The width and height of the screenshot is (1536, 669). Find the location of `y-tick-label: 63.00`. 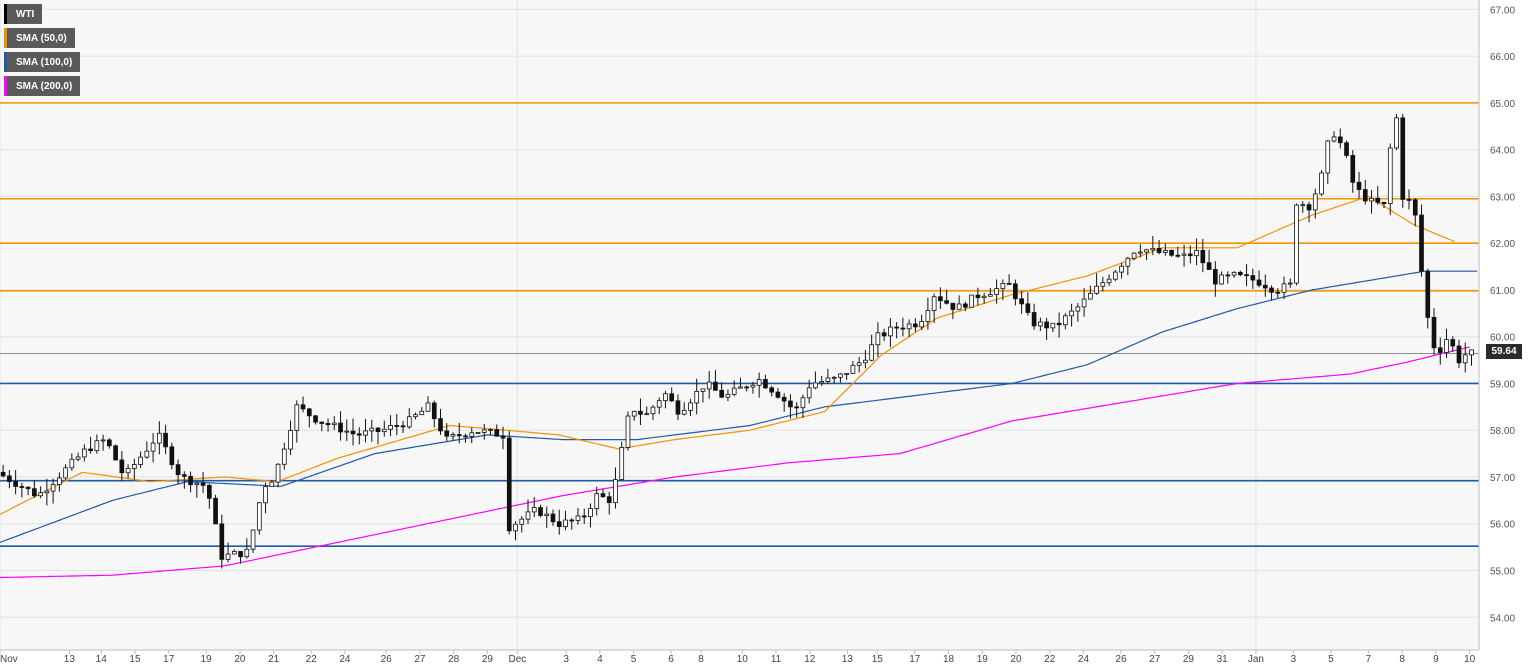

y-tick-label: 63.00 is located at coordinates (1502, 197).